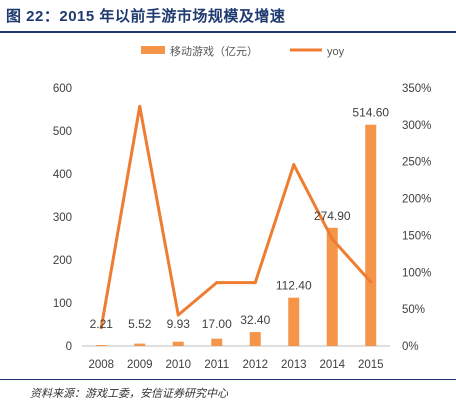 The width and height of the screenshot is (456, 413). What do you see at coordinates (416, 126) in the screenshot?
I see `right-tick-label: 300%` at bounding box center [416, 126].